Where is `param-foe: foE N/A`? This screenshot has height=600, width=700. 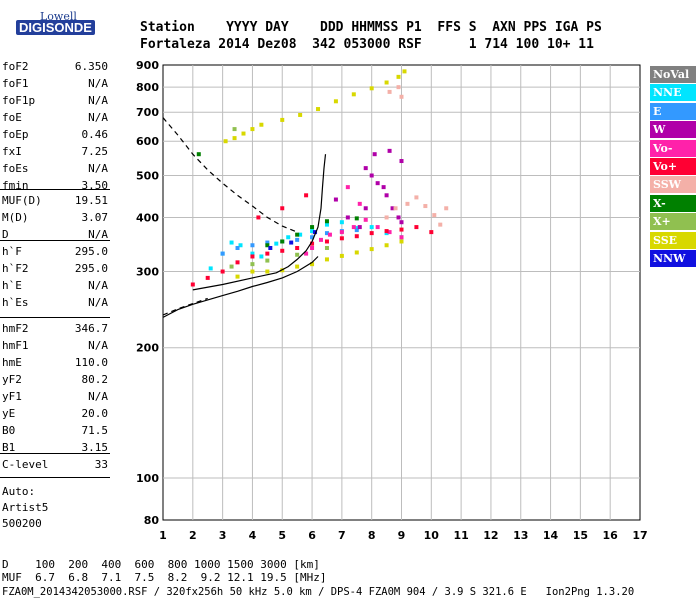 param-foe: foE N/A is located at coordinates (55, 117).